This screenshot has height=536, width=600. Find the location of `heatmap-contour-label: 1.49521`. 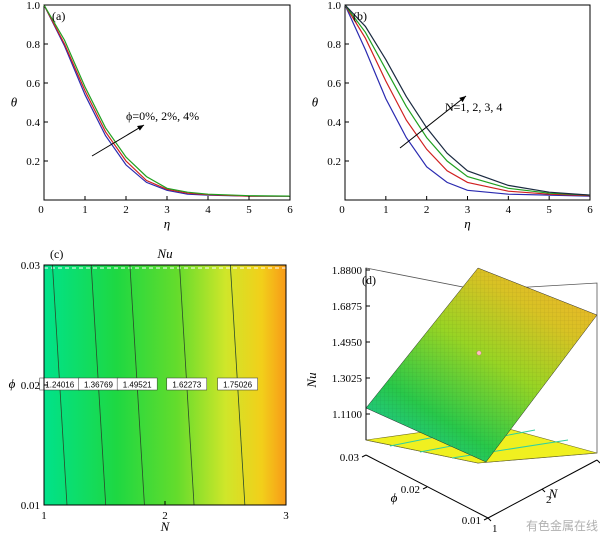

heatmap-contour-label: 1.49521 is located at coordinates (137, 385).